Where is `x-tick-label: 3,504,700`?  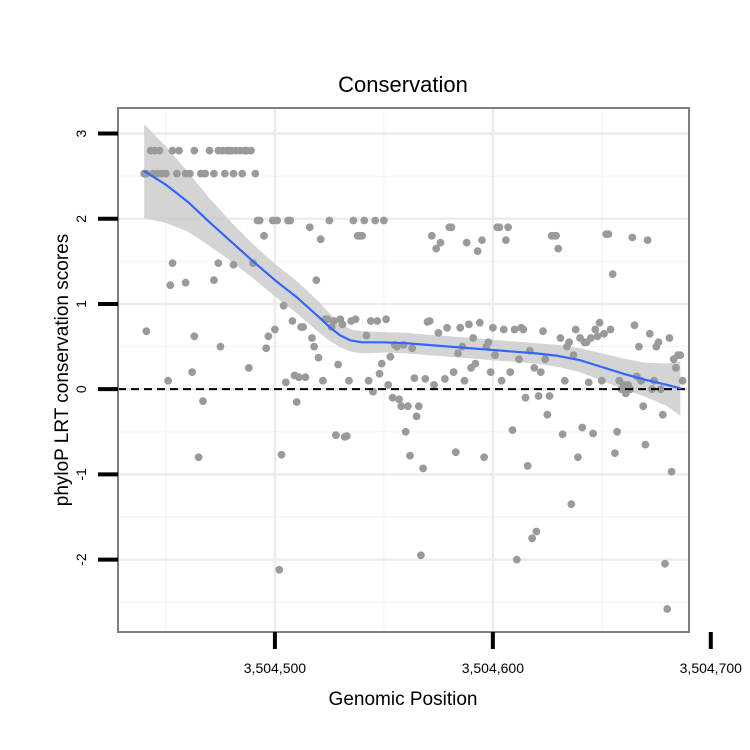
x-tick-label: 3,504,700 is located at coordinates (711, 668).